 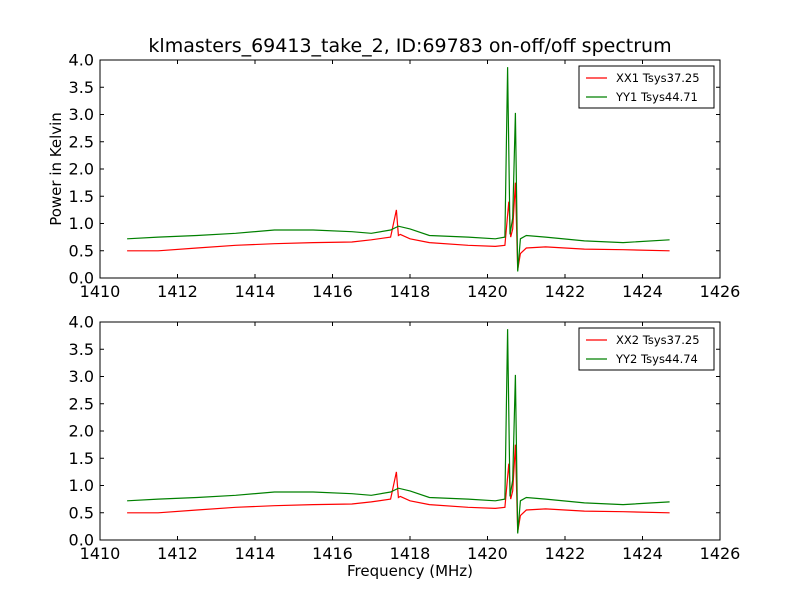 I want to click on legend-2: XX2 Tsys37.25 YY2 Tsys44.74, so click(x=646, y=349).